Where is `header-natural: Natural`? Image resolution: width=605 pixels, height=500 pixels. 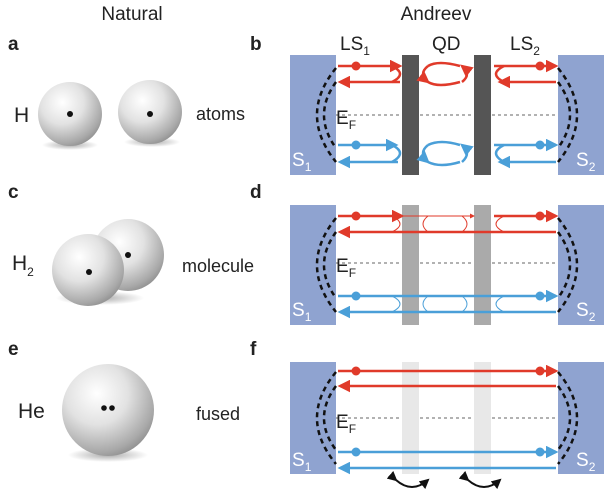 header-natural: Natural is located at coordinates (131, 14).